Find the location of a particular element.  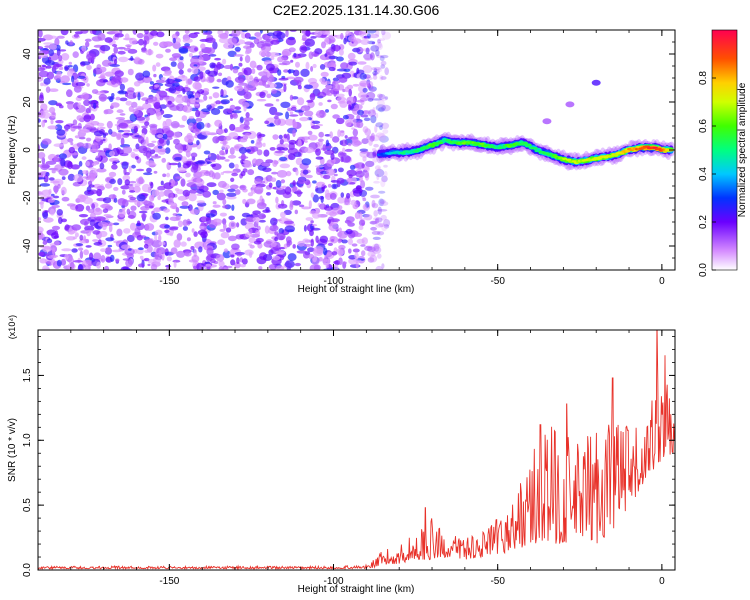

y-tick-label: 0.0 is located at coordinates (27, 570).